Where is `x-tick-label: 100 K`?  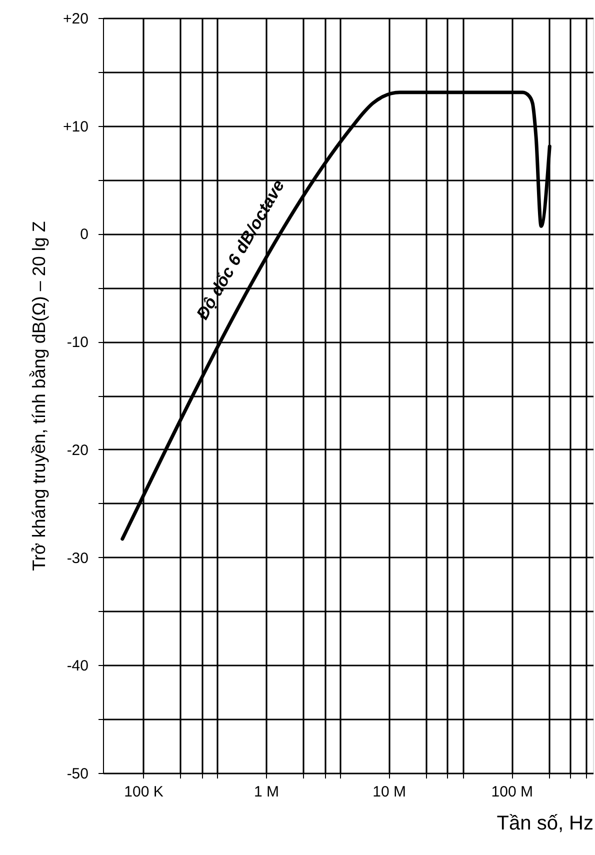 x-tick-label: 100 K is located at coordinates (144, 792).